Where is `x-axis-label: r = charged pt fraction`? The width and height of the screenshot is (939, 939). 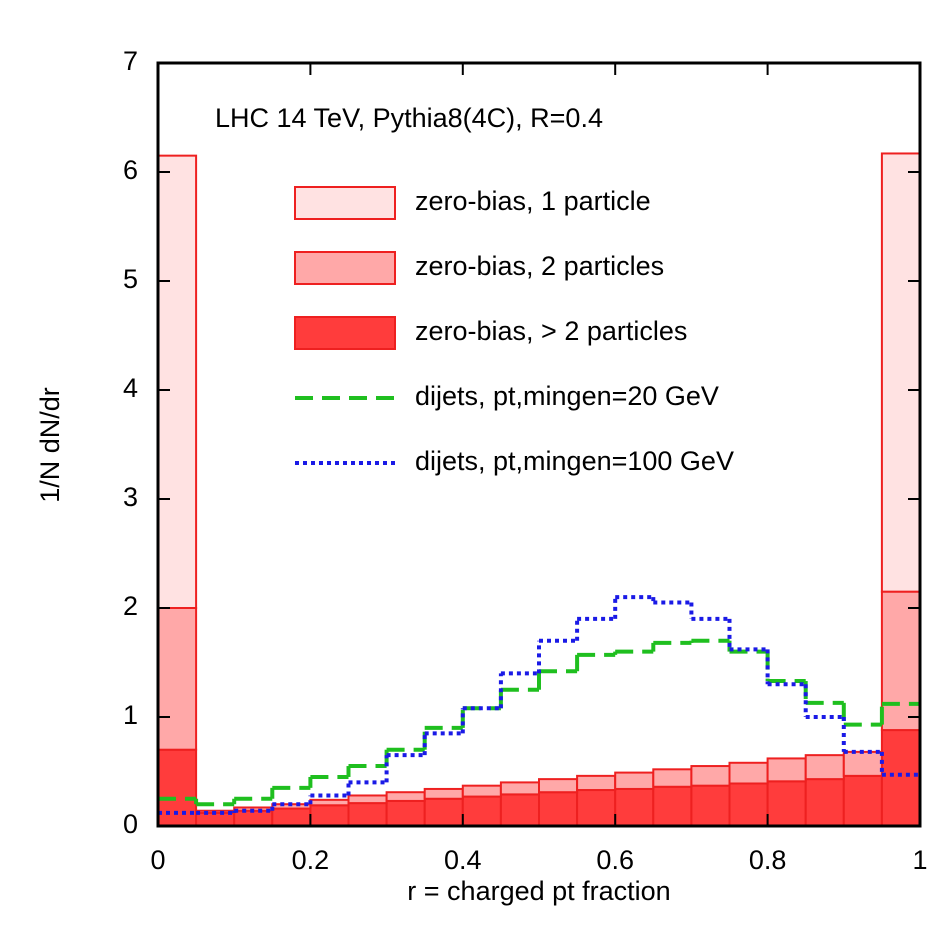 x-axis-label: r = charged pt fraction is located at coordinates (538, 891).